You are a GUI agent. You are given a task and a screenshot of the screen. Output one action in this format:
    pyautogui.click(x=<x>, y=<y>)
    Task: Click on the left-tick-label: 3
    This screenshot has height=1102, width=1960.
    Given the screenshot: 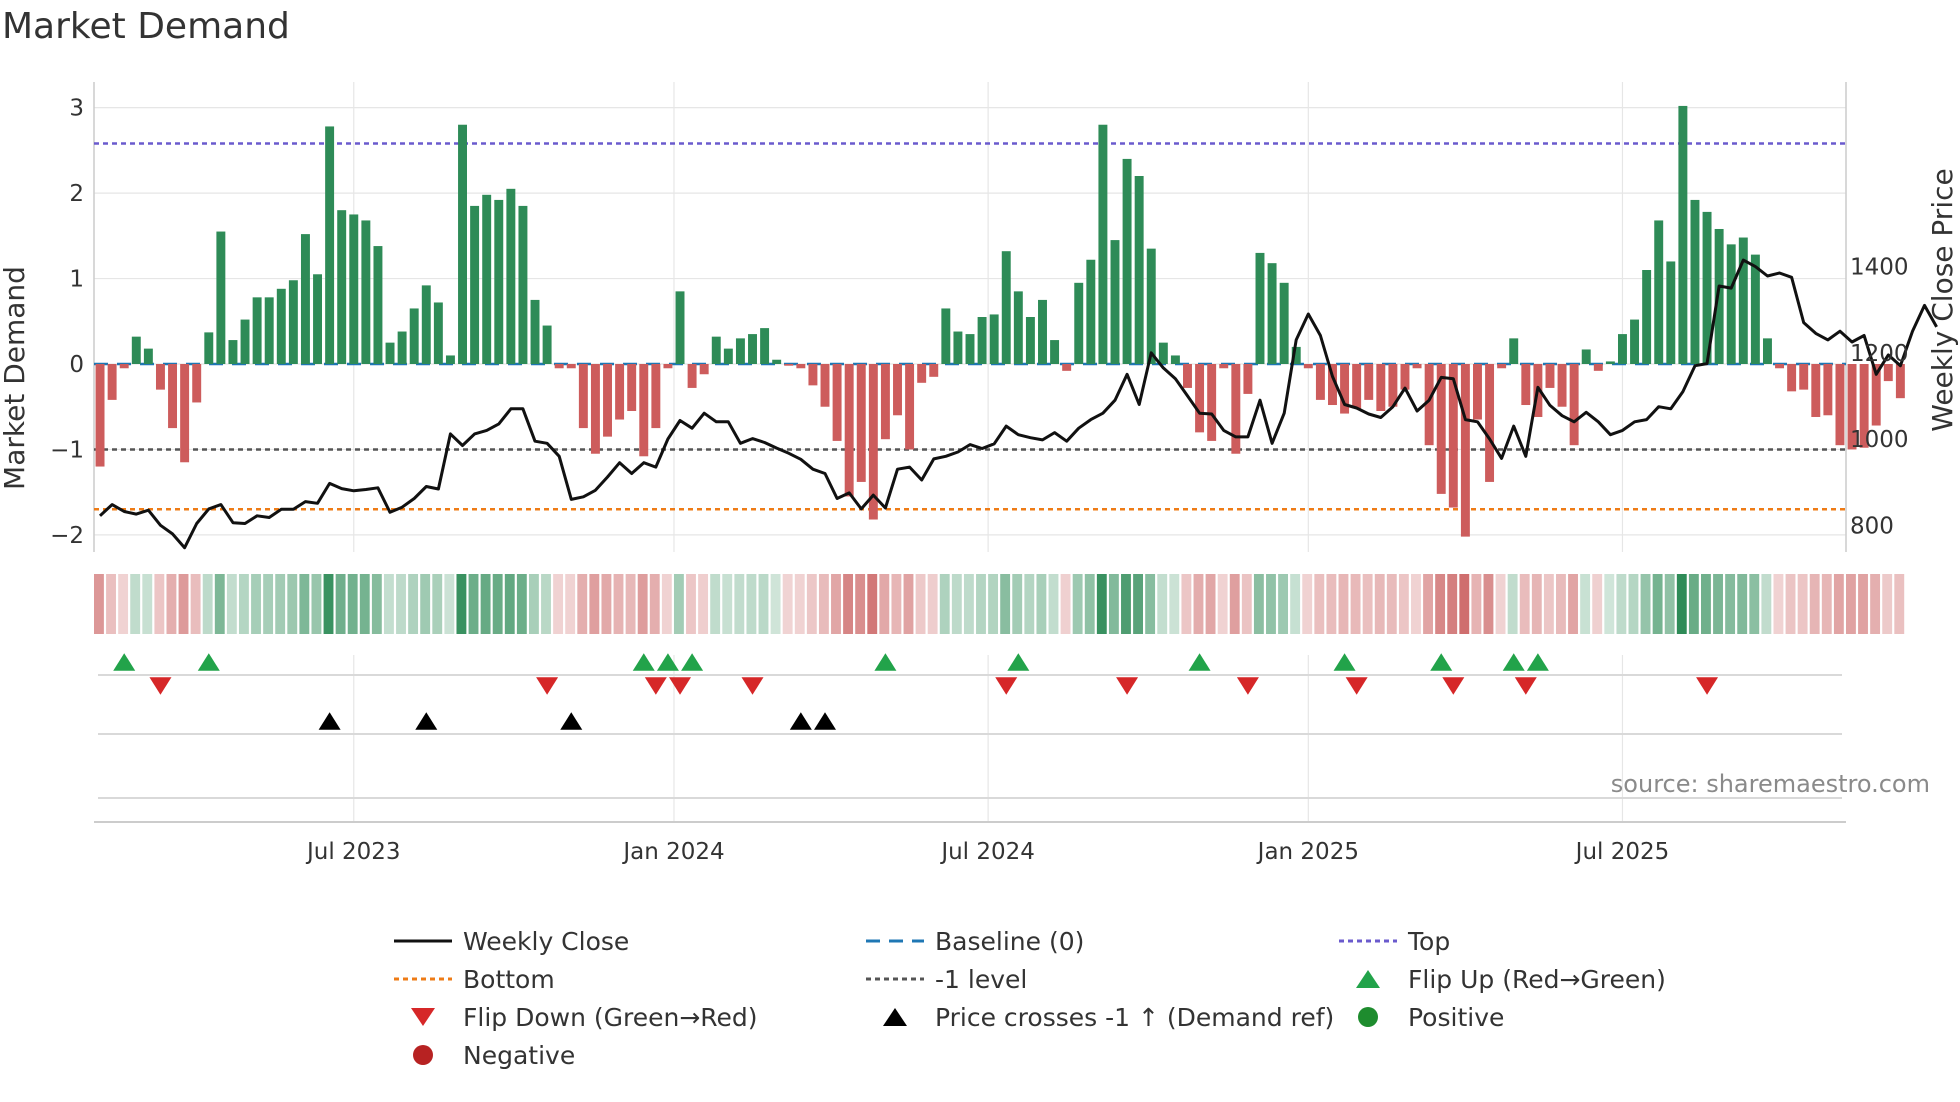 What is the action you would take?
    pyautogui.click(x=76, y=109)
    